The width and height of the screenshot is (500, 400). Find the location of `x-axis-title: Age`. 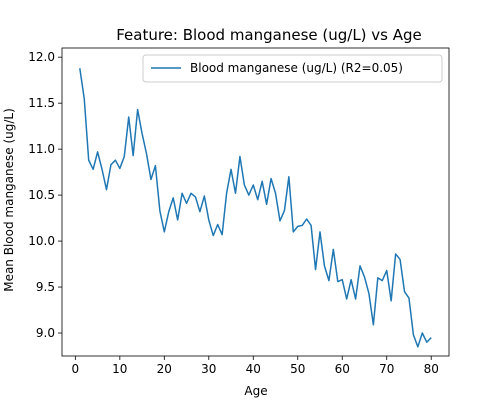

x-axis-title: Age is located at coordinates (255, 391).